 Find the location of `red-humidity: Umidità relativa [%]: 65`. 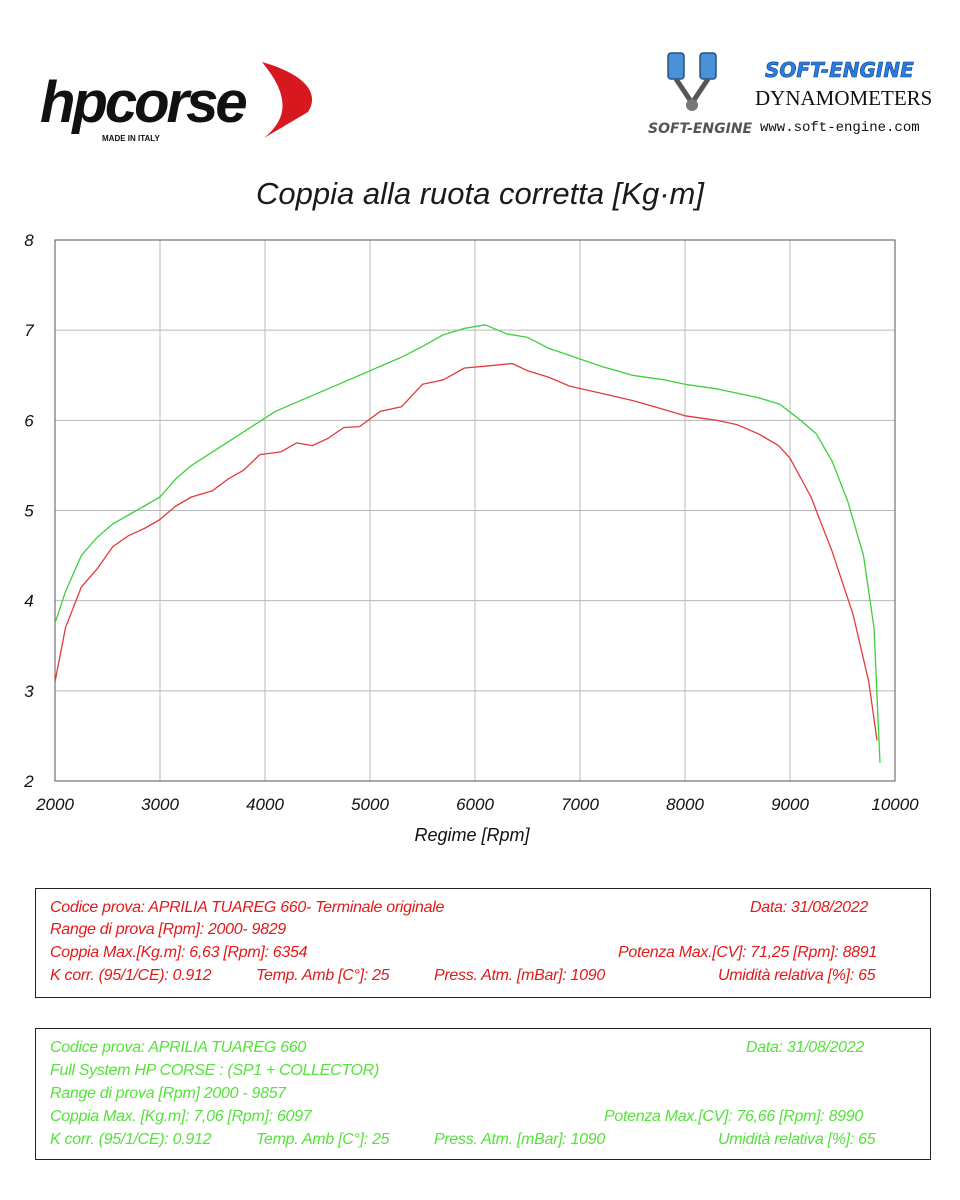

red-humidity: Umidità relativa [%]: 65 is located at coordinates (797, 975).